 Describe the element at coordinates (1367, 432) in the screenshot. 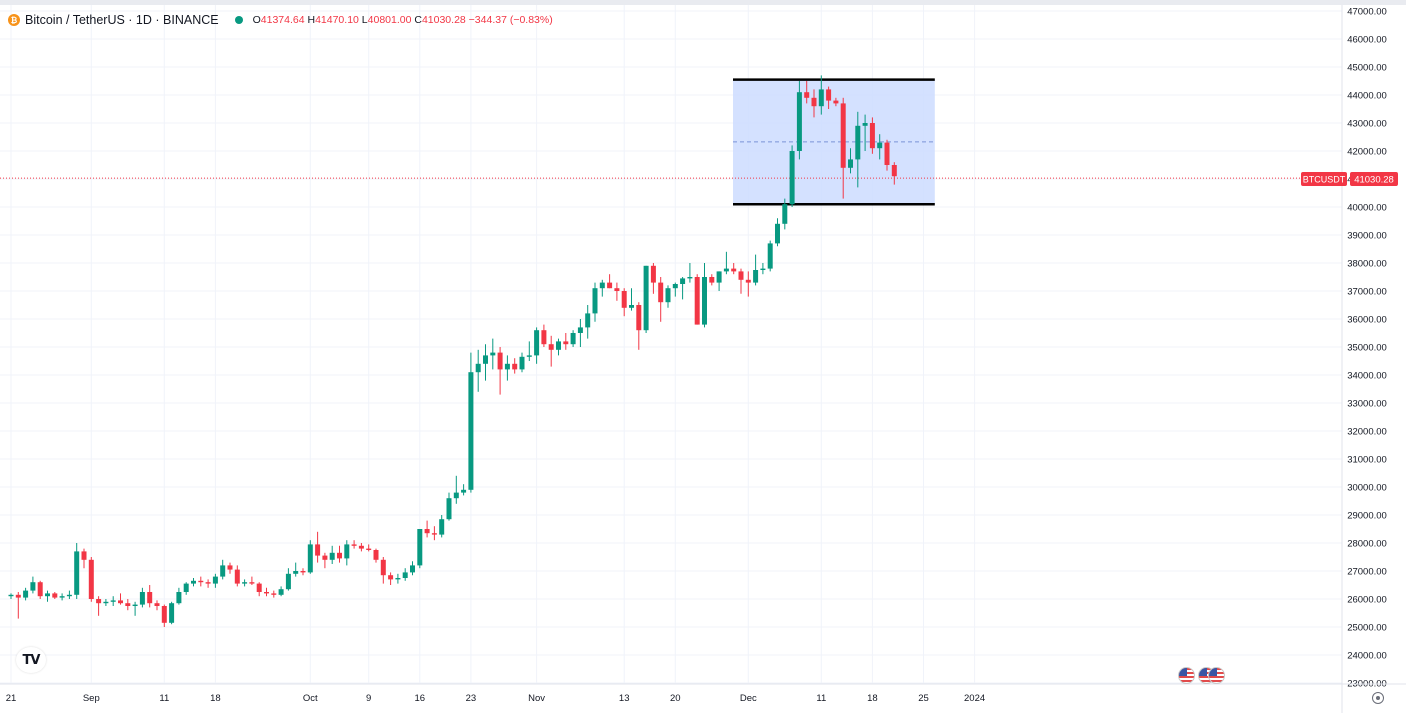

I see `price-tick-label: 32000.00` at that location.